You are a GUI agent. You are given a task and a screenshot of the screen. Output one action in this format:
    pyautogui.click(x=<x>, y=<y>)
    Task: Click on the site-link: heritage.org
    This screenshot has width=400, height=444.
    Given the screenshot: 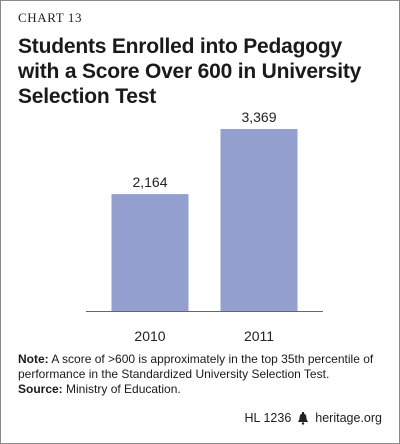 What is the action you would take?
    pyautogui.click(x=348, y=418)
    